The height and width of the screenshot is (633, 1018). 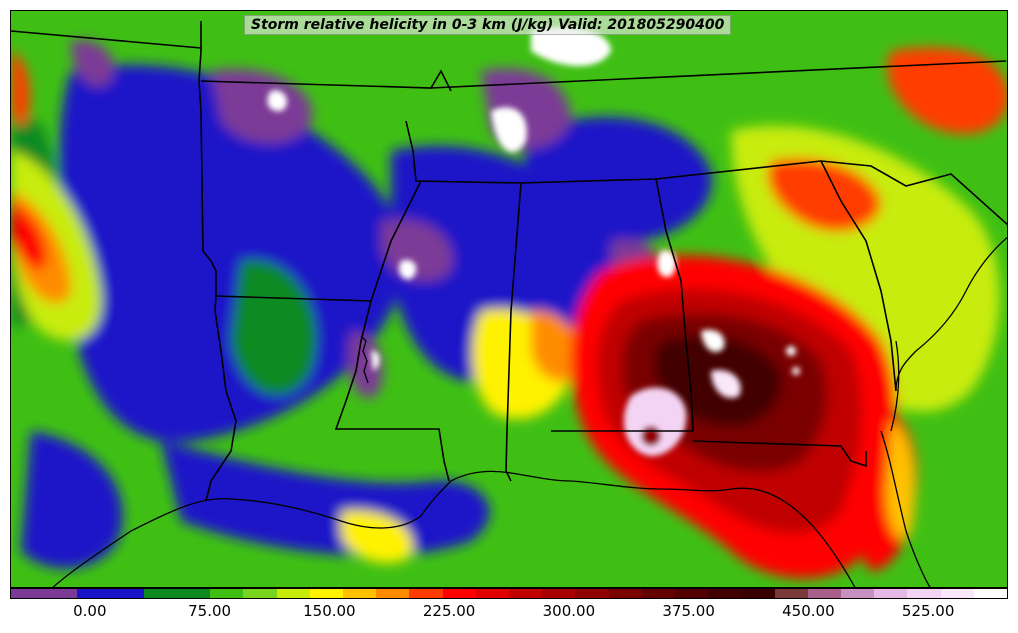 What do you see at coordinates (90, 611) in the screenshot?
I see `colorbar-tick-label: 0.00` at bounding box center [90, 611].